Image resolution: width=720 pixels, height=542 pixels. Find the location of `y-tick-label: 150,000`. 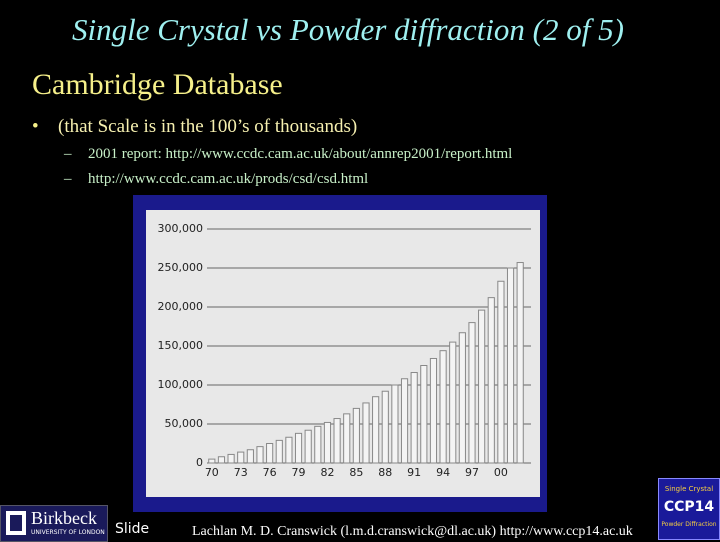

y-tick-label: 150,000 is located at coordinates (181, 345).